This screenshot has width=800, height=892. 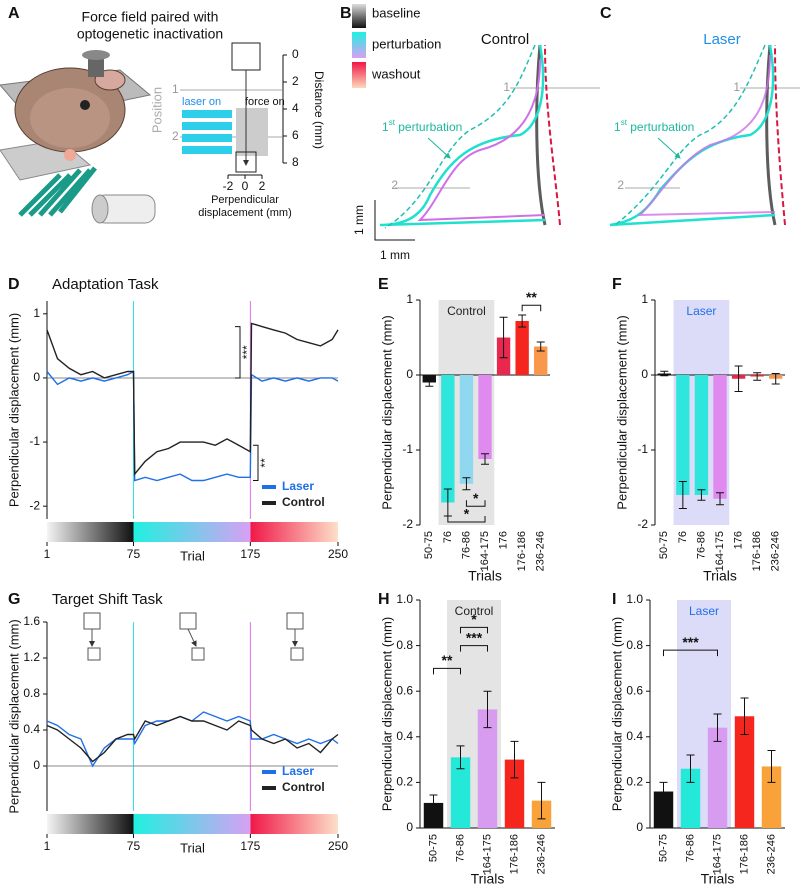 What do you see at coordinates (303, 787) in the screenshot?
I see `legend-label: Control` at bounding box center [303, 787].